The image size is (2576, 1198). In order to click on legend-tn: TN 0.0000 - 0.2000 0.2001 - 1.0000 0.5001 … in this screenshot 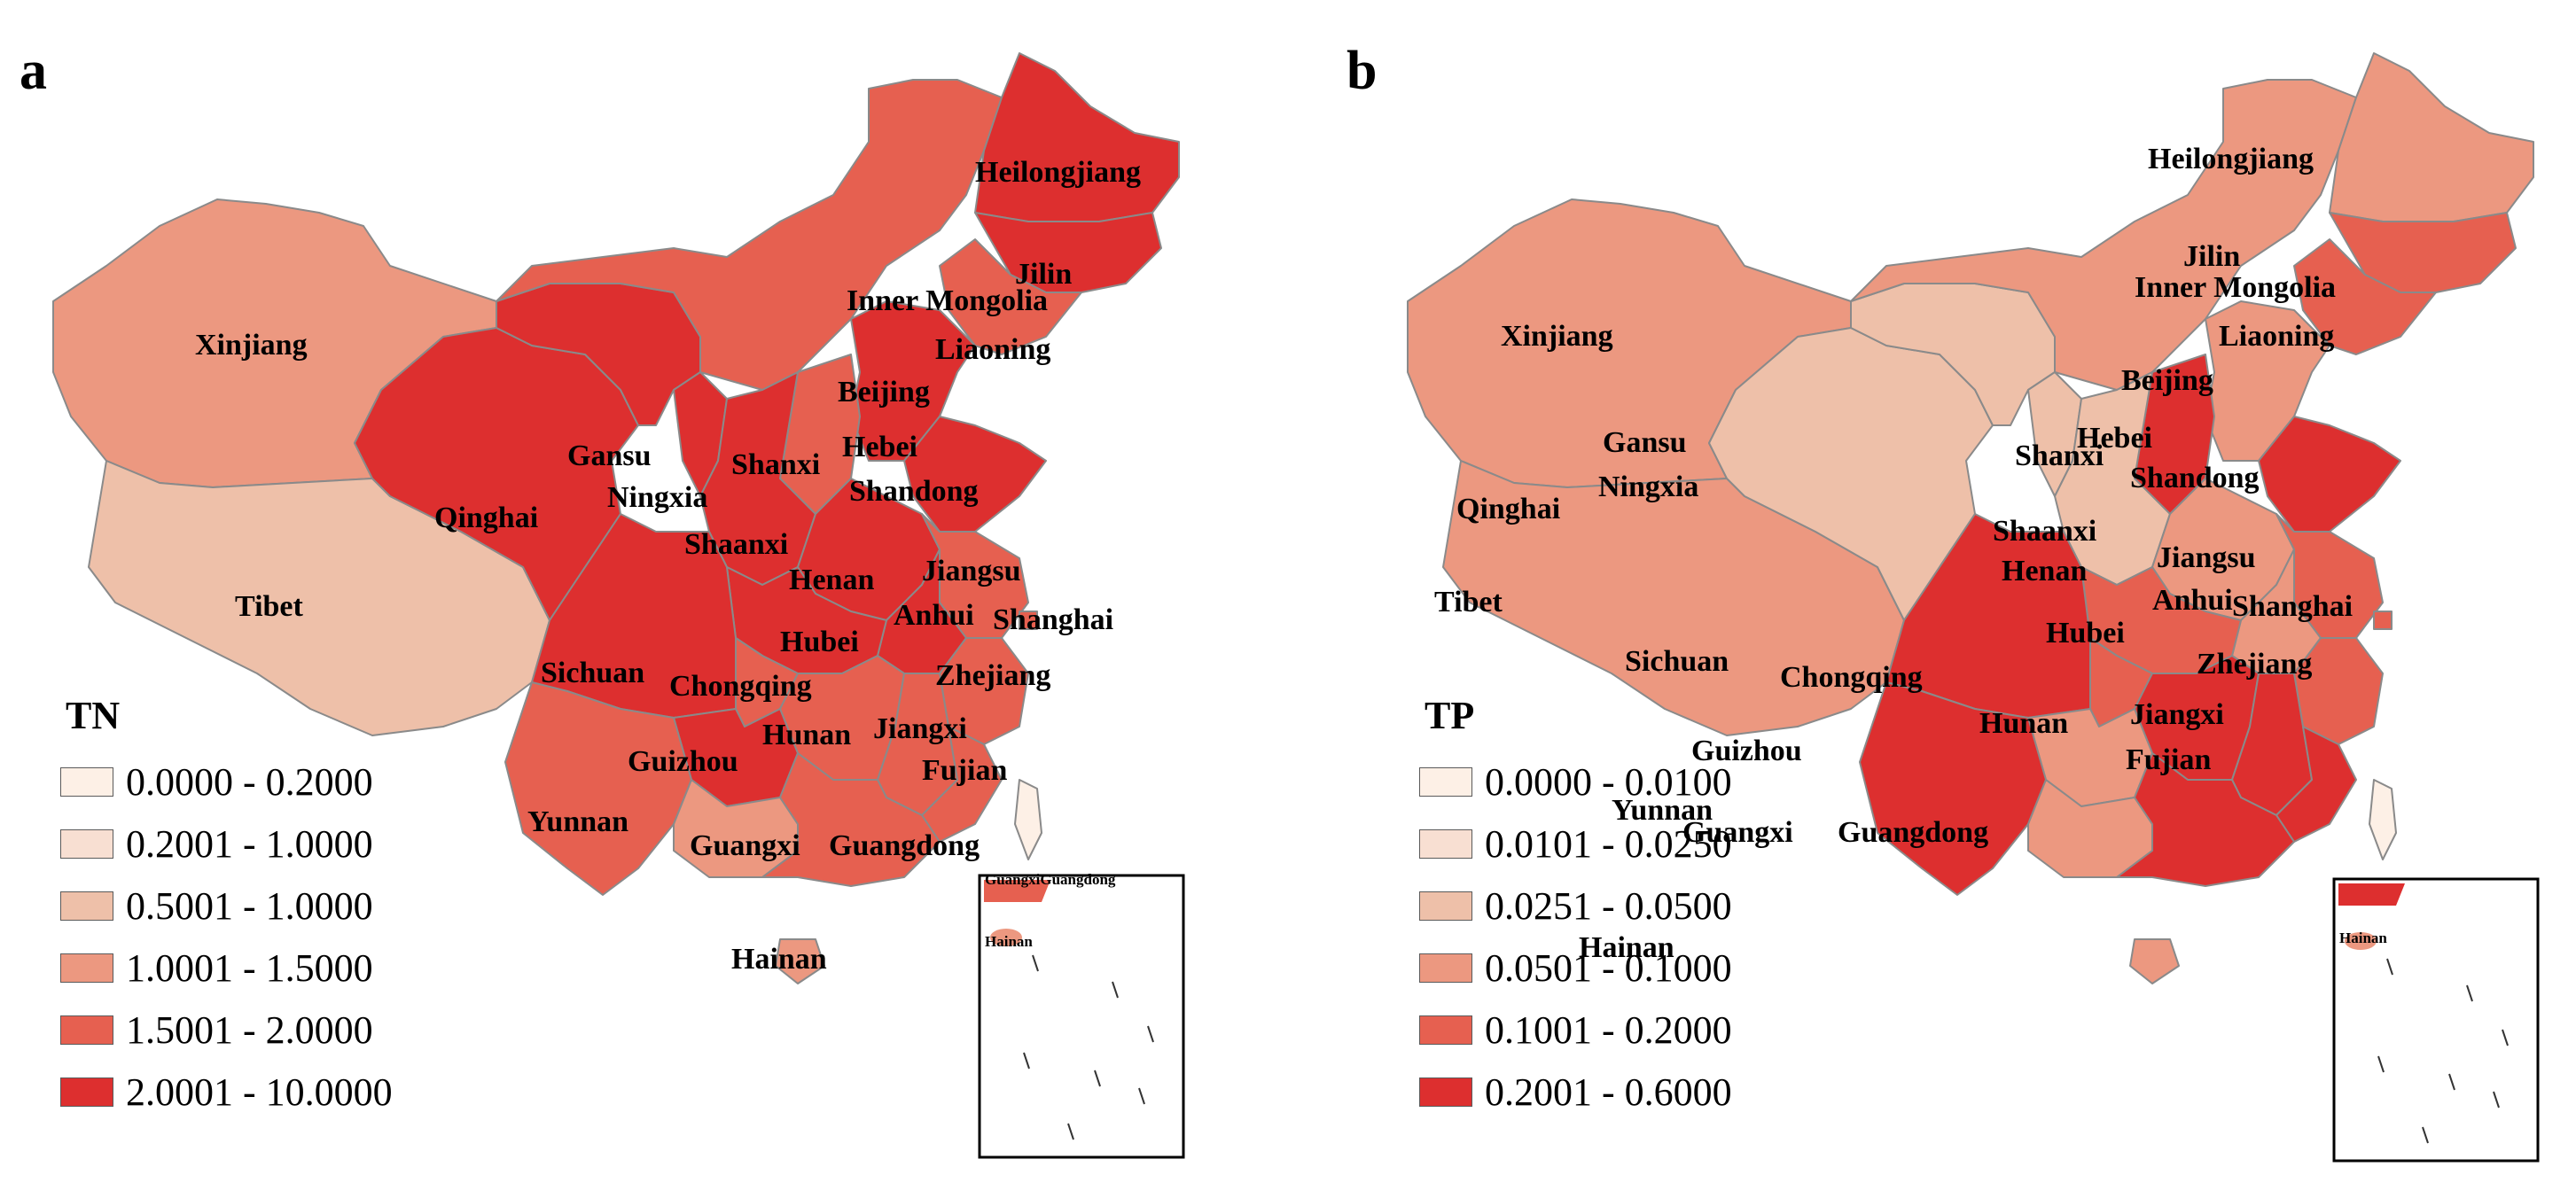, I will do `click(226, 908)`.